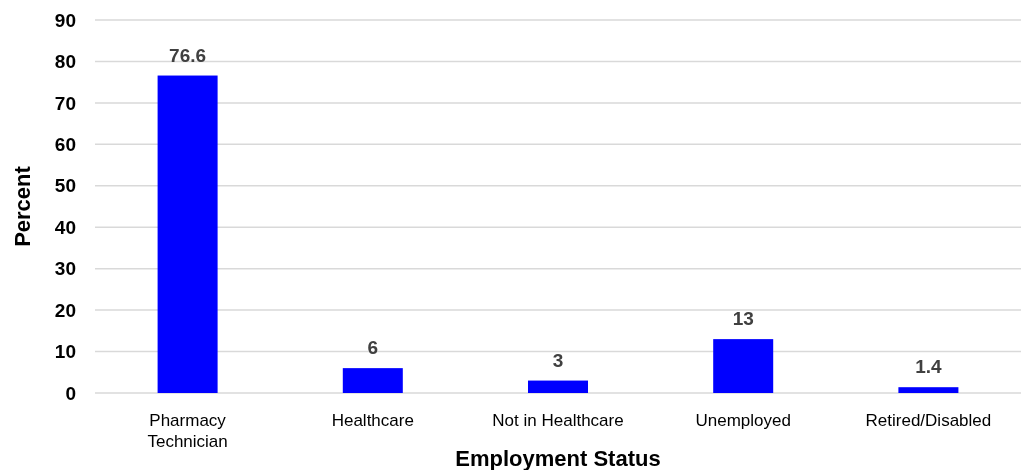  I want to click on data-label: 76.6, so click(188, 55).